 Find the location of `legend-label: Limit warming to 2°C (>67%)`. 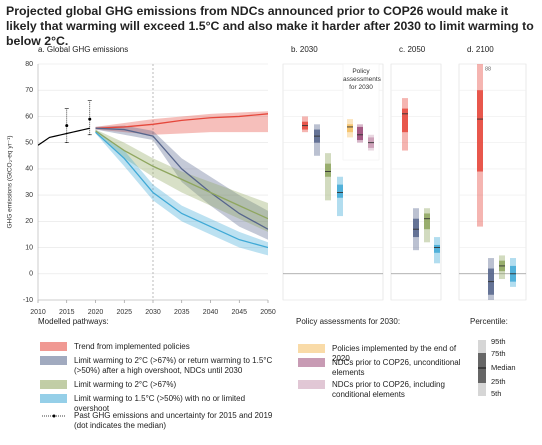

legend-label: Limit warming to 2°C (>67%) is located at coordinates (125, 384).